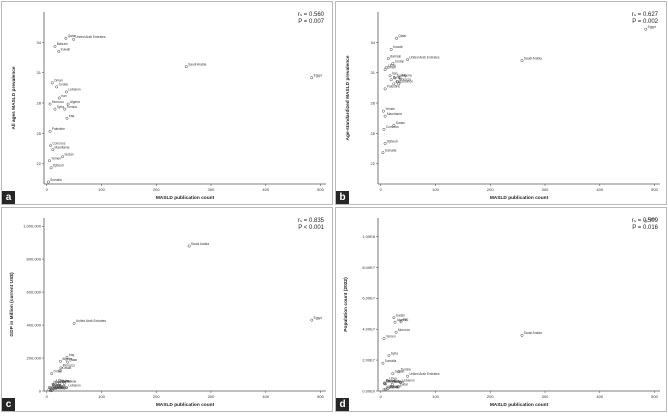 This screenshot has height=418, width=668. Describe the element at coordinates (652, 27) in the screenshot. I see `point-label: Egypt` at that location.